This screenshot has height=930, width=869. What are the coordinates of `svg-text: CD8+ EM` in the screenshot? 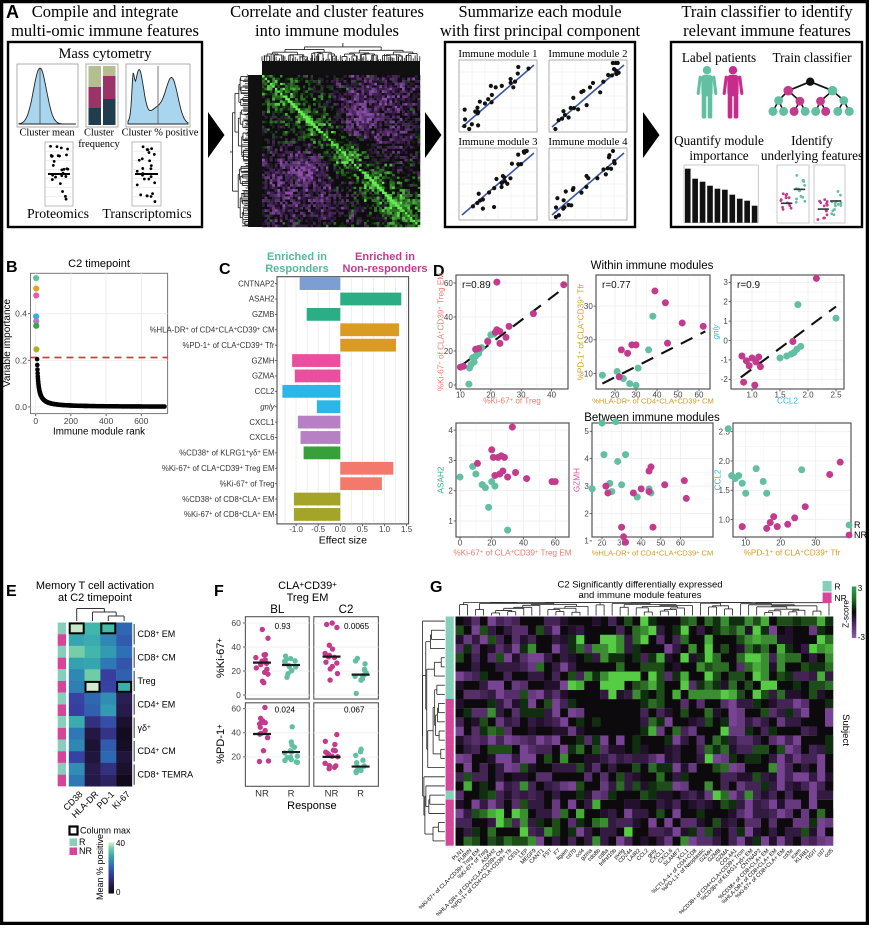 It's located at (157, 634).